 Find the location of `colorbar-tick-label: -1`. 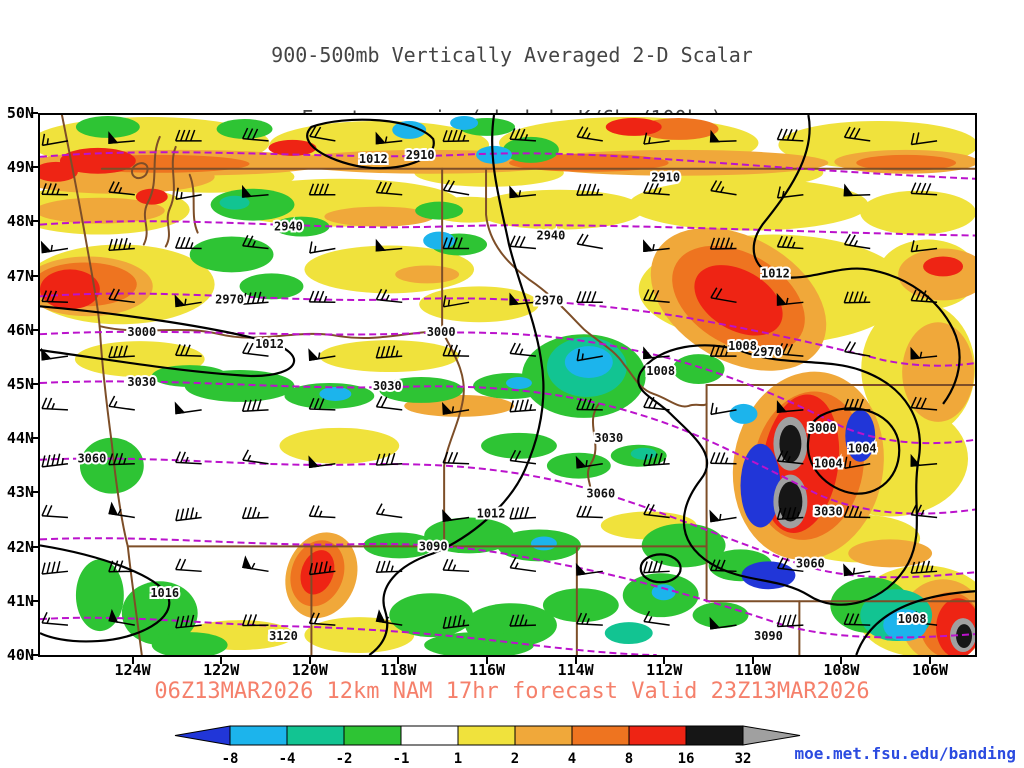

colorbar-tick-label: -1 is located at coordinates (401, 759).